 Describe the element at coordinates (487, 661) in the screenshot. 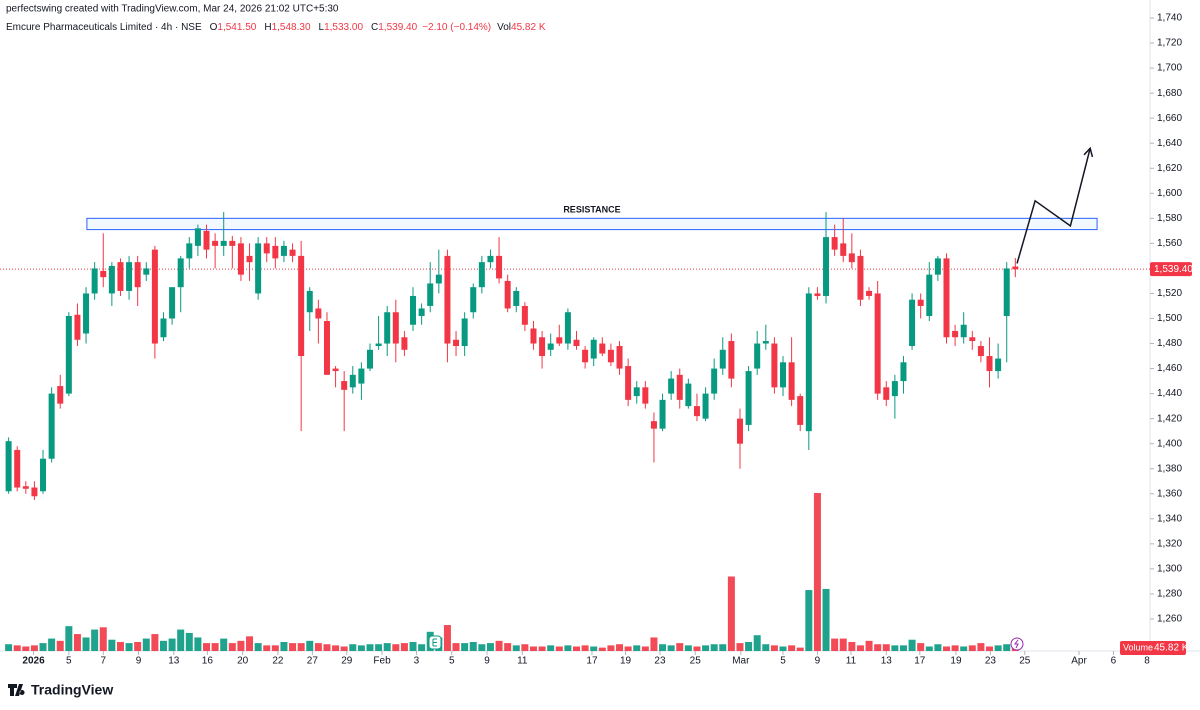

I see `x-tick-label: 9` at that location.